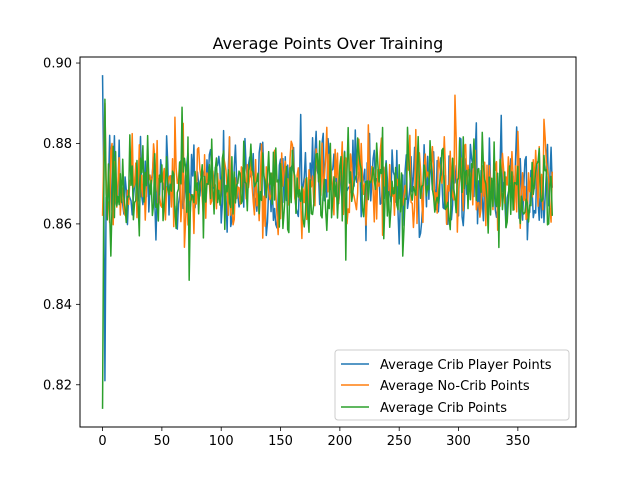 The width and height of the screenshot is (640, 480). Describe the element at coordinates (57, 305) in the screenshot. I see `y-tick-label: 0.84` at that location.